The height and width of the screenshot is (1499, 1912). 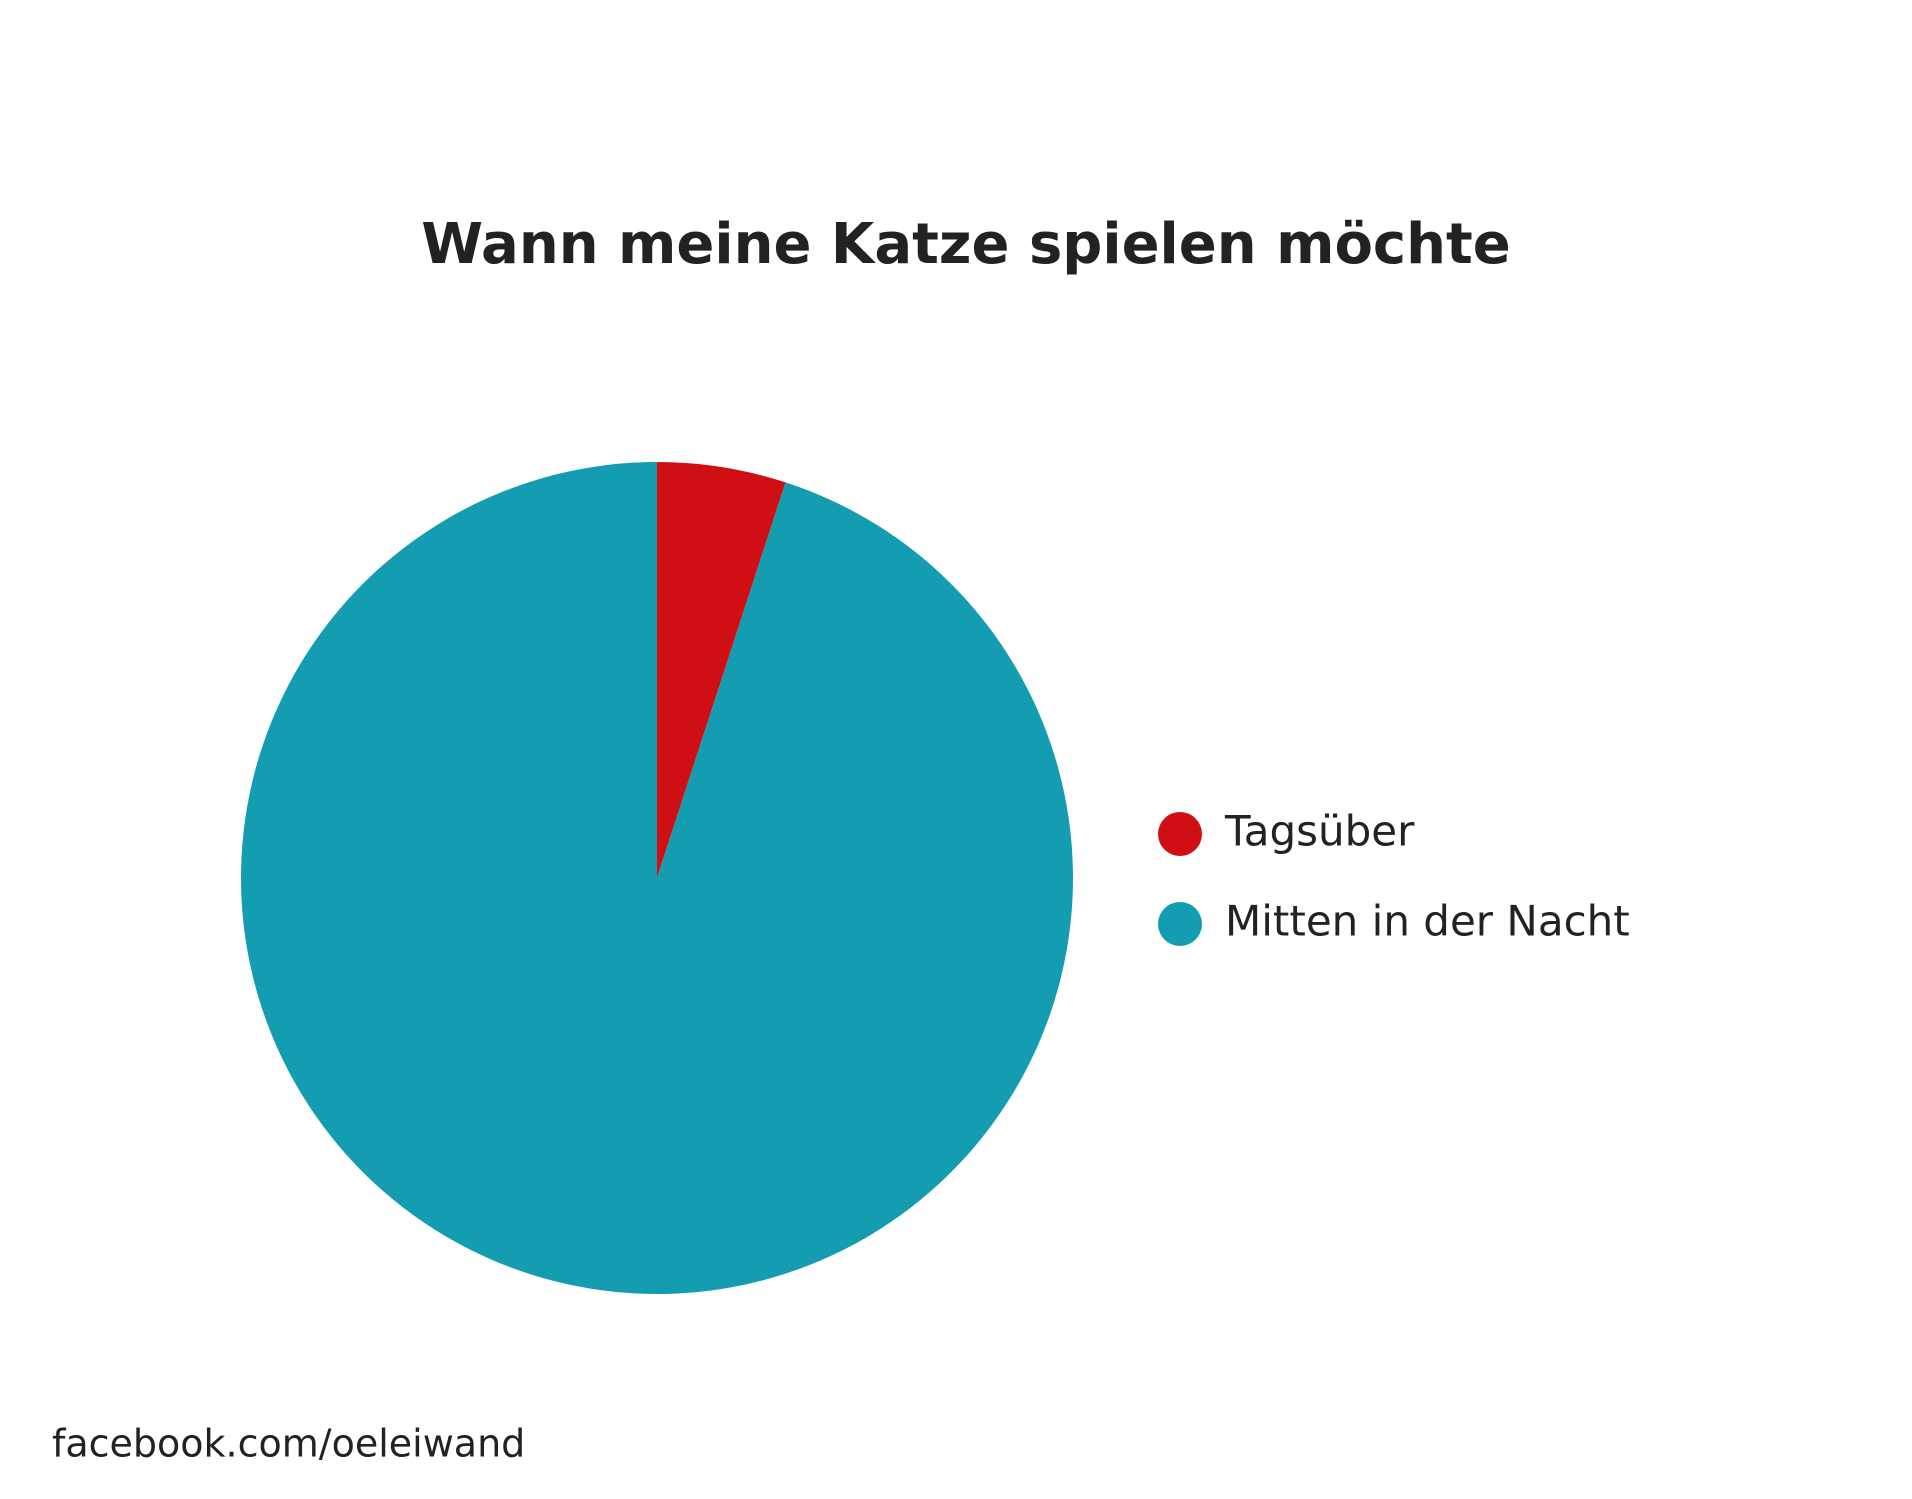 I want to click on legend-label: Mitten in der Nacht, so click(x=1427, y=921).